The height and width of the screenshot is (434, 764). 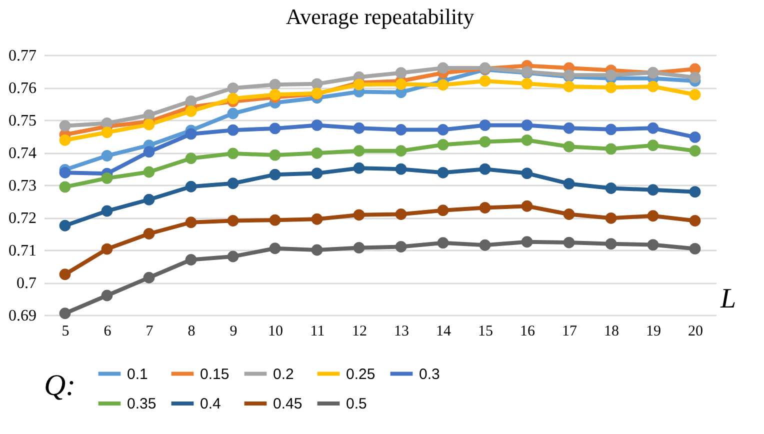 What do you see at coordinates (283, 374) in the screenshot?
I see `legend-label: 0.2` at bounding box center [283, 374].